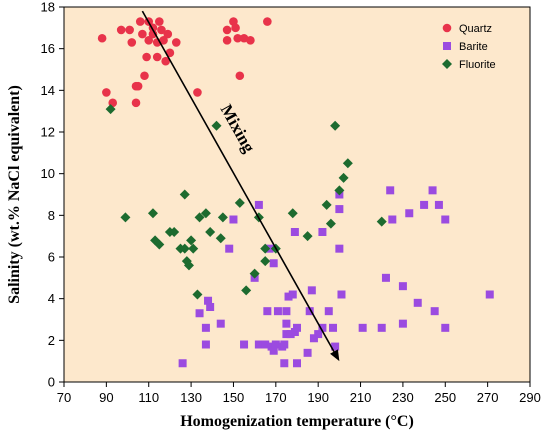 Image resolution: width=550 pixels, height=435 pixels. Describe the element at coordinates (48, 132) in the screenshot. I see `y-tick-label: 12` at that location.